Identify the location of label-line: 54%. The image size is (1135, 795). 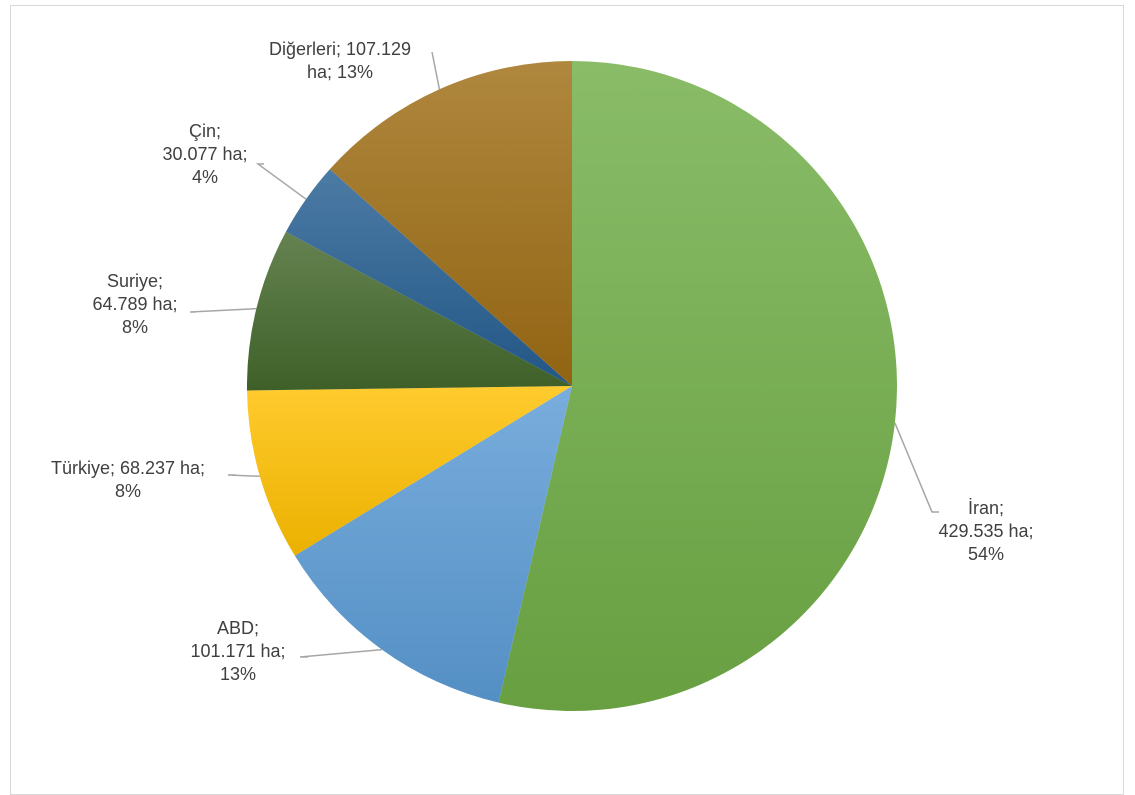
(986, 554).